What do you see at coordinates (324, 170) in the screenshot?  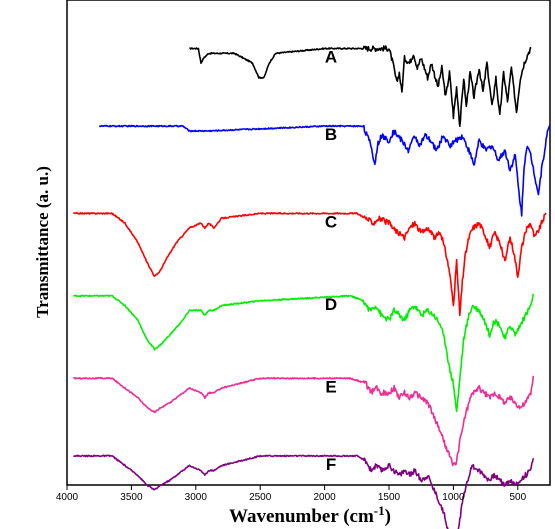 I see `series-line-b` at bounding box center [324, 170].